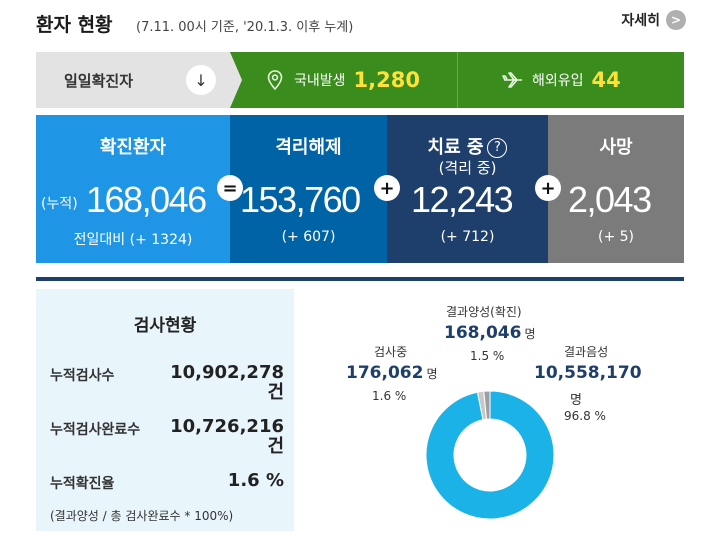  I want to click on card-confirmed-prefix: (누적), so click(59, 204).